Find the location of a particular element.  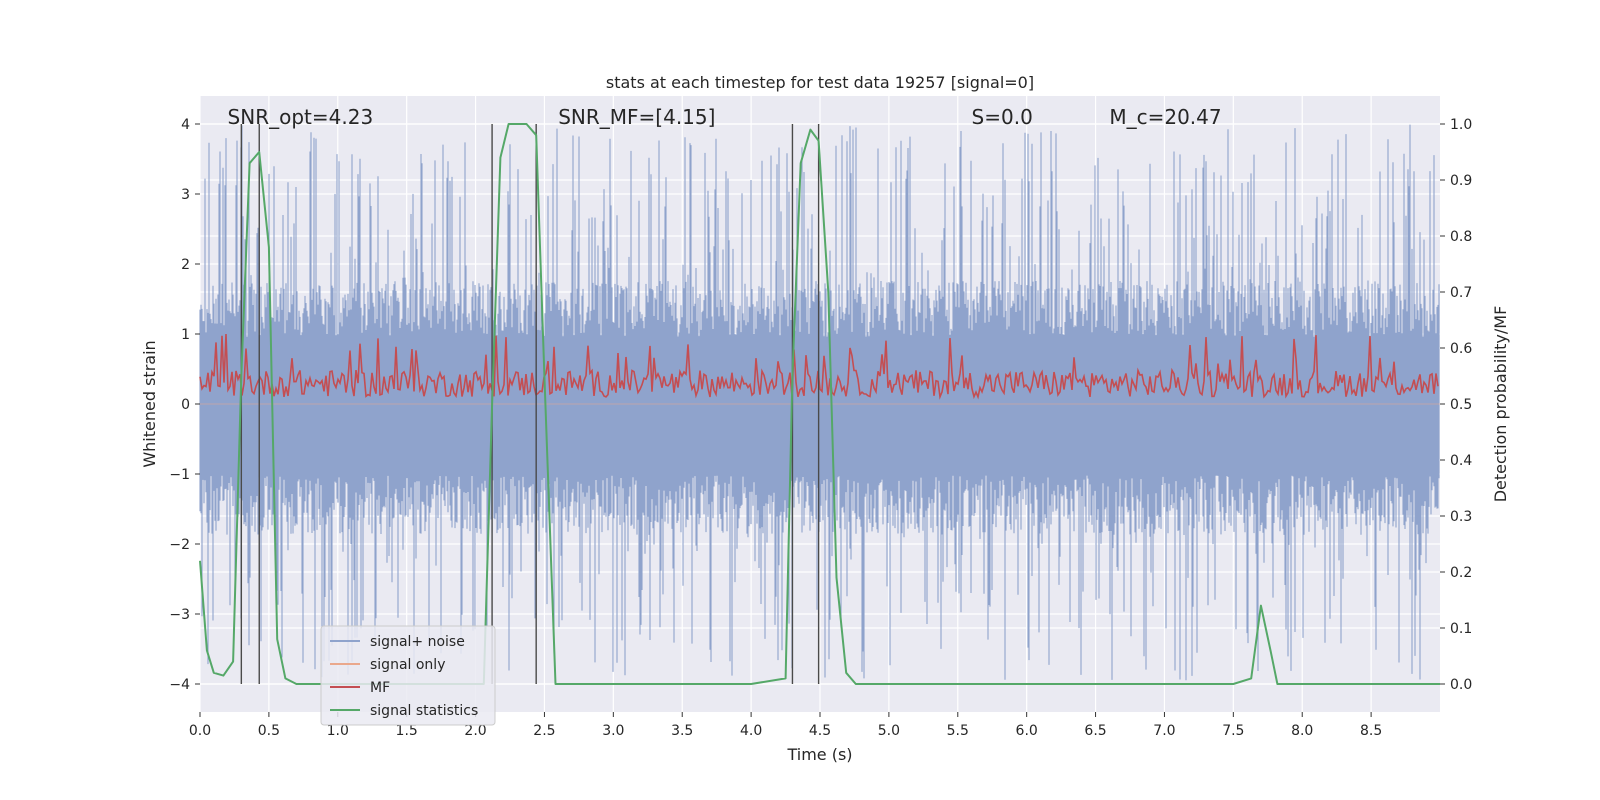

x-axis-label: Time (s) is located at coordinates (819, 754).